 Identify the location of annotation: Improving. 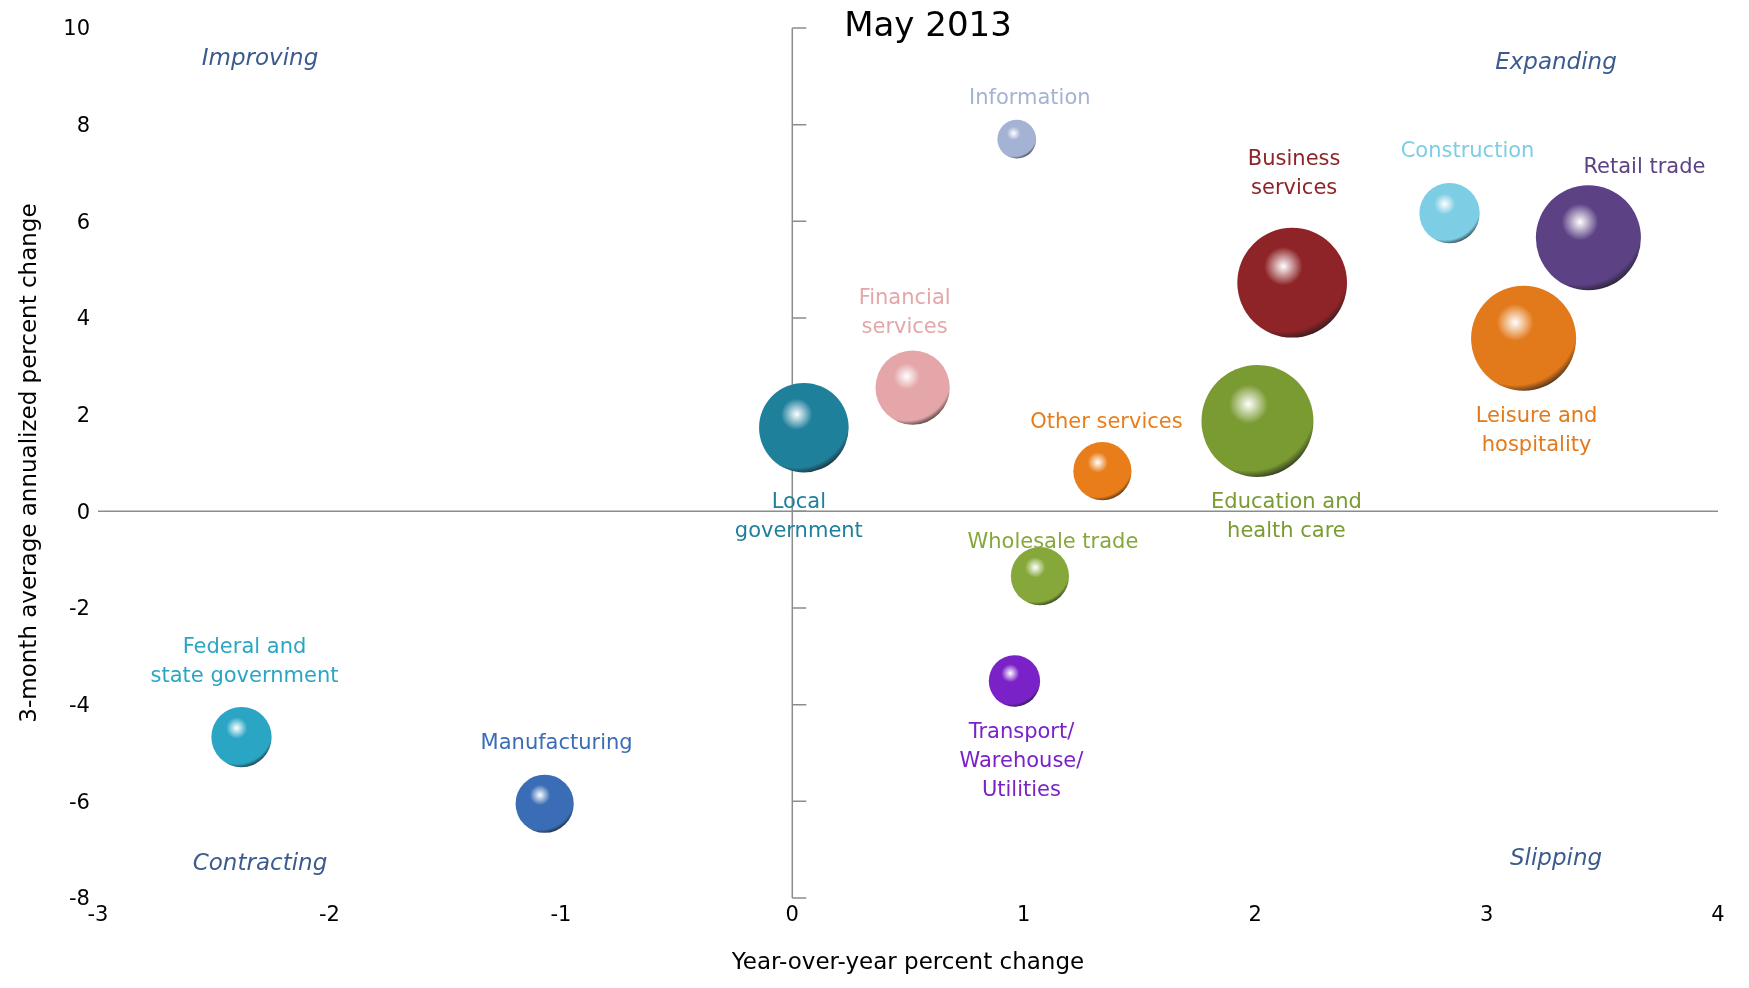
(260, 56).